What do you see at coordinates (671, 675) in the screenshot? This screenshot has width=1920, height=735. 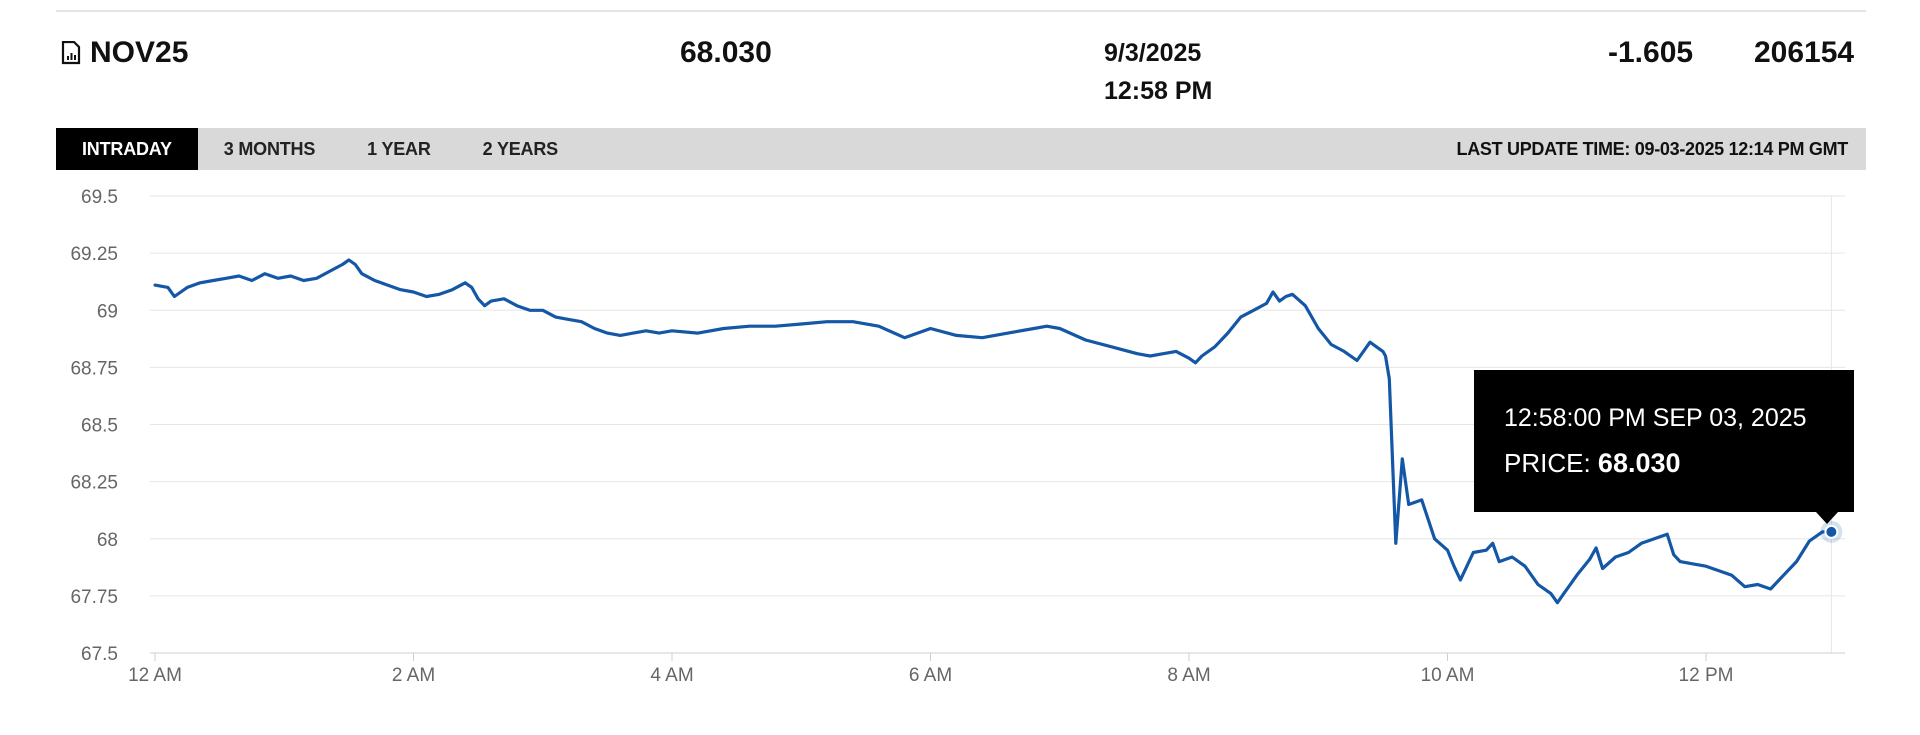 I see `x-tick-label: 4 AM` at bounding box center [671, 675].